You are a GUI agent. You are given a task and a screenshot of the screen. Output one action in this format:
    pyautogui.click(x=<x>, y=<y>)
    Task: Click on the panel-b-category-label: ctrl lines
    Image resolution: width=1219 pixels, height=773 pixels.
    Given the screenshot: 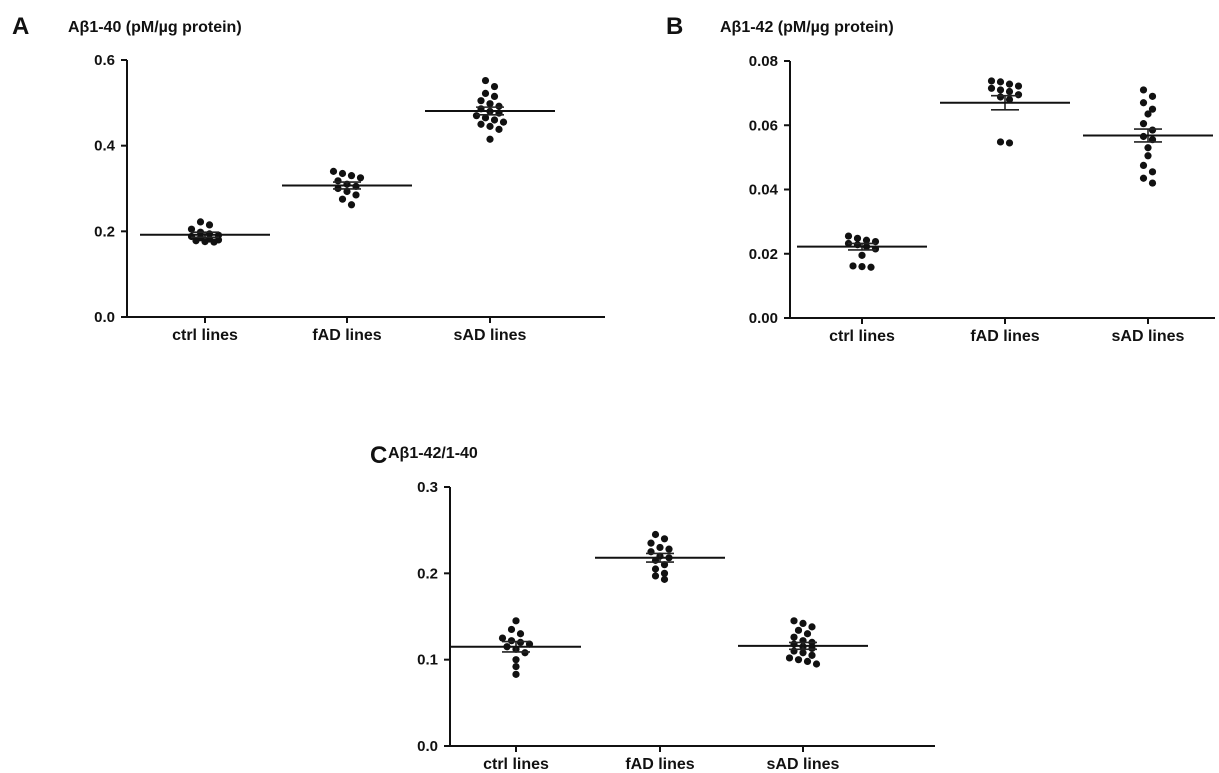 What is the action you would take?
    pyautogui.click(x=862, y=336)
    